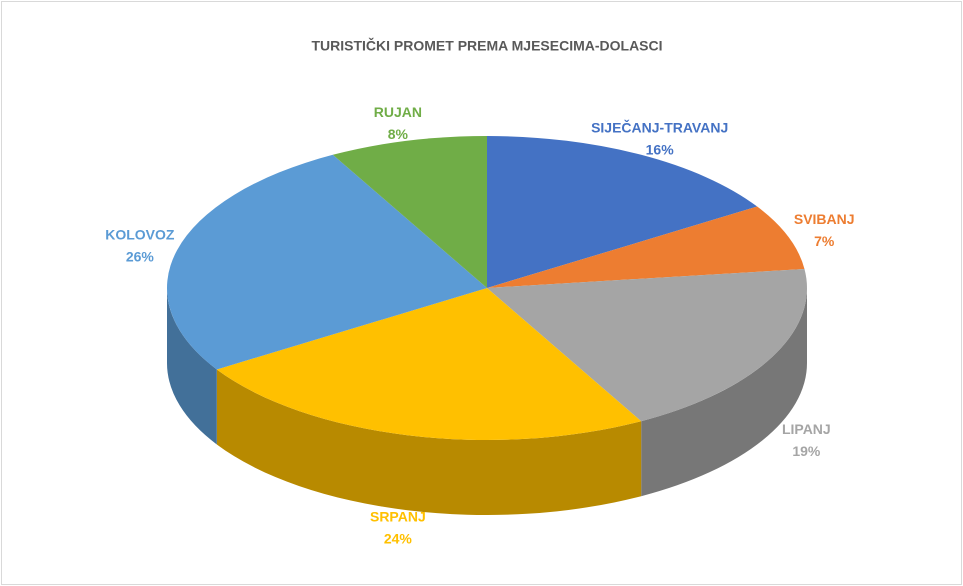  What do you see at coordinates (806, 451) in the screenshot?
I see `slice-value-label: 19%` at bounding box center [806, 451].